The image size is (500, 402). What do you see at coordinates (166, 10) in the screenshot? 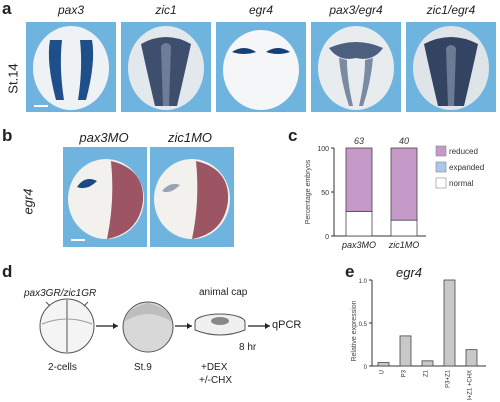
I see `column-label-zic1: zic1` at bounding box center [166, 10].